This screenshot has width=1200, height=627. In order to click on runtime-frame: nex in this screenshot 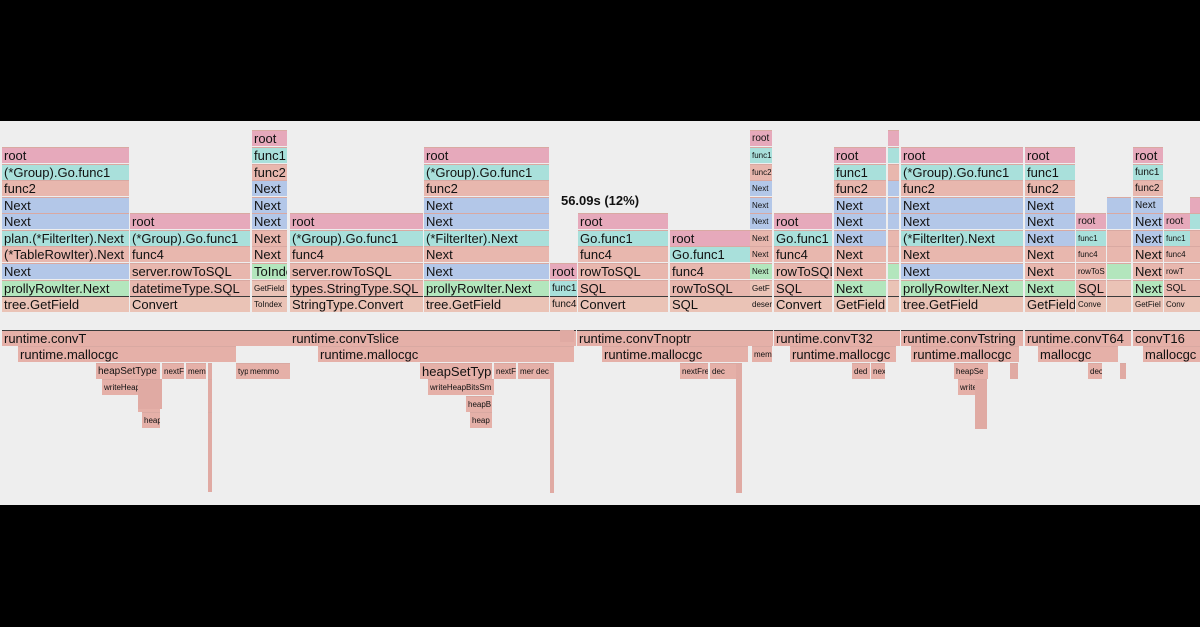, I will do `click(878, 371)`.